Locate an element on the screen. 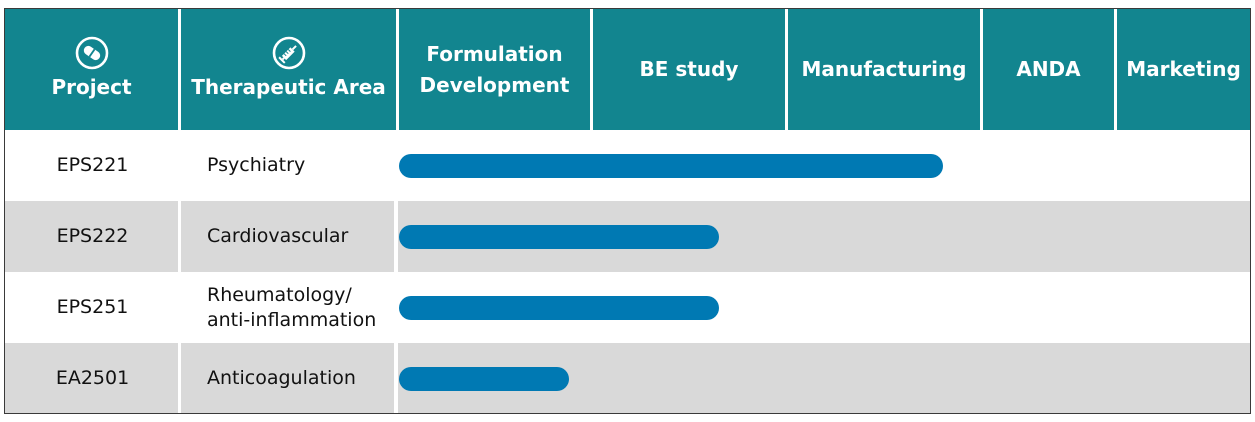 The image size is (1255, 422). project-code: EPS221 is located at coordinates (92, 165).